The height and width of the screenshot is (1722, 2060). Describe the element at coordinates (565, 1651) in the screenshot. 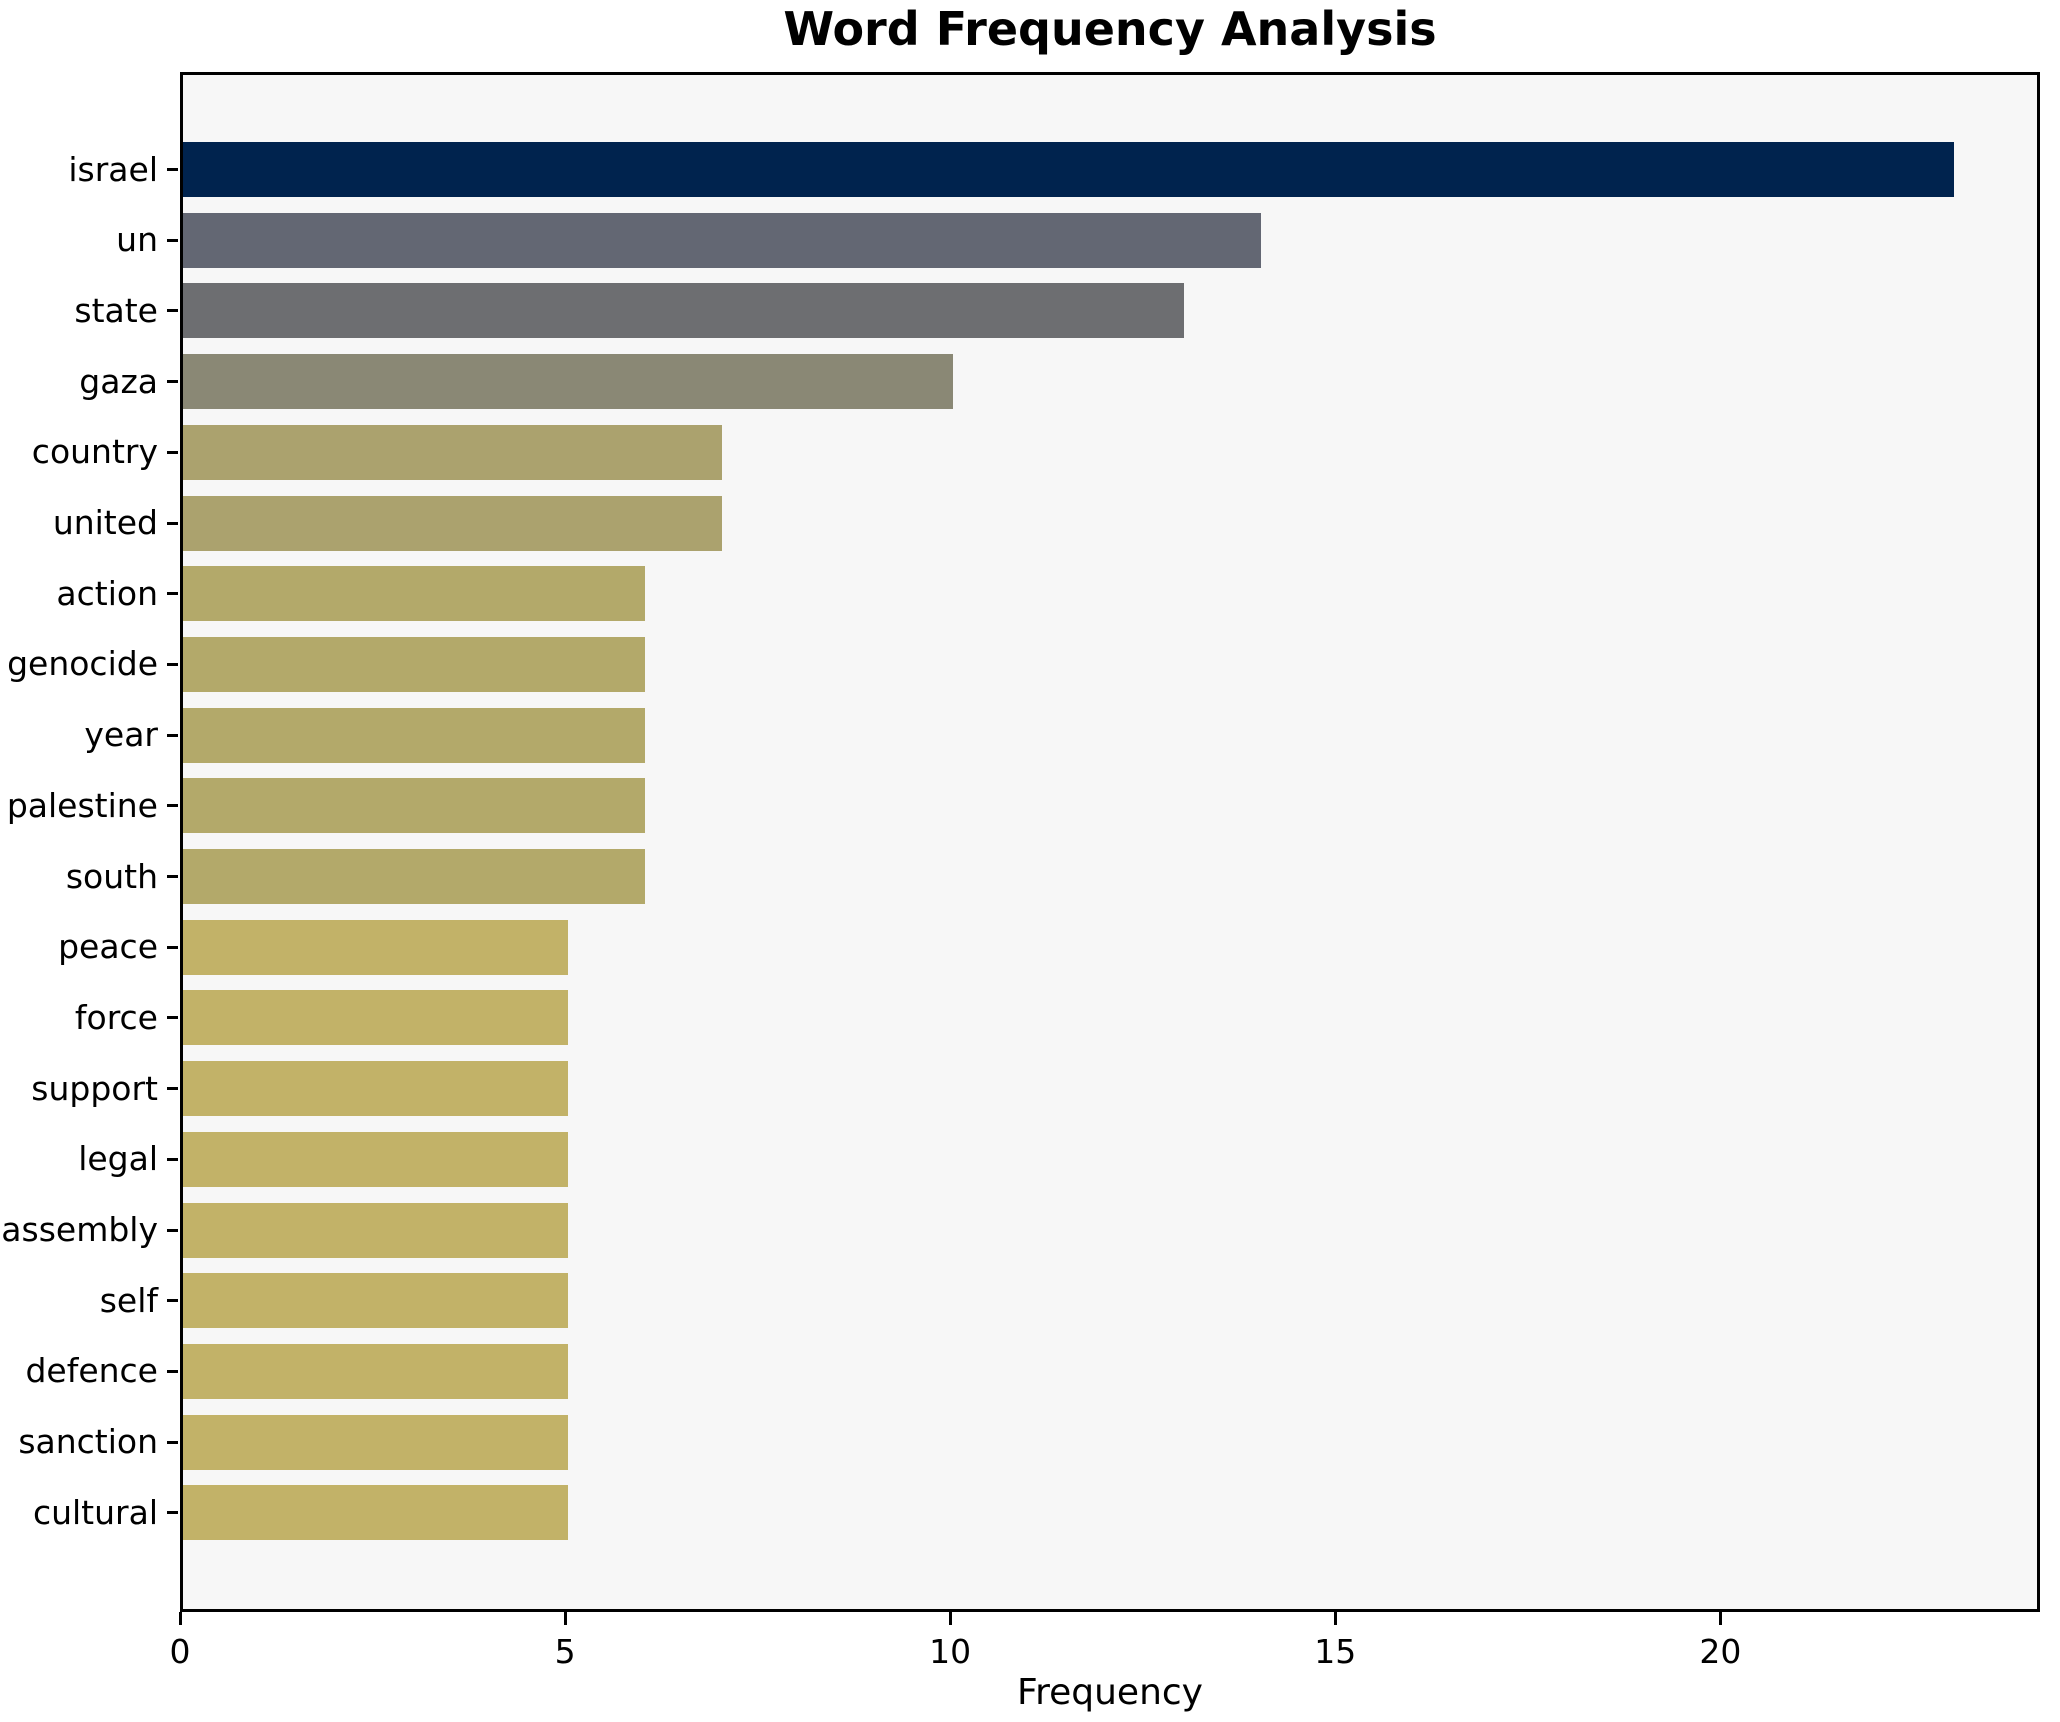

I see `x-tick-label: 5` at that location.